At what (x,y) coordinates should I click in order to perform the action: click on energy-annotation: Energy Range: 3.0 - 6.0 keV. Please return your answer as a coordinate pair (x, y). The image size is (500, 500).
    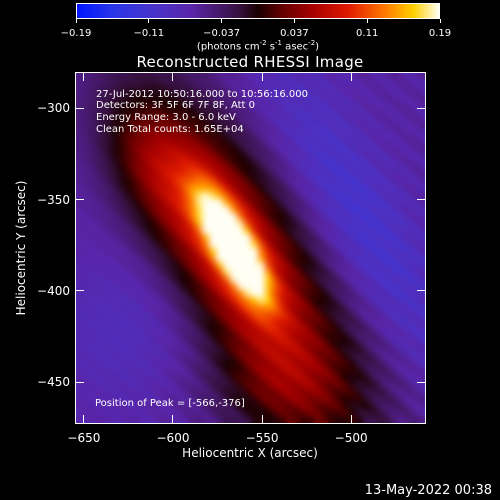
    Looking at the image, I should click on (166, 117).